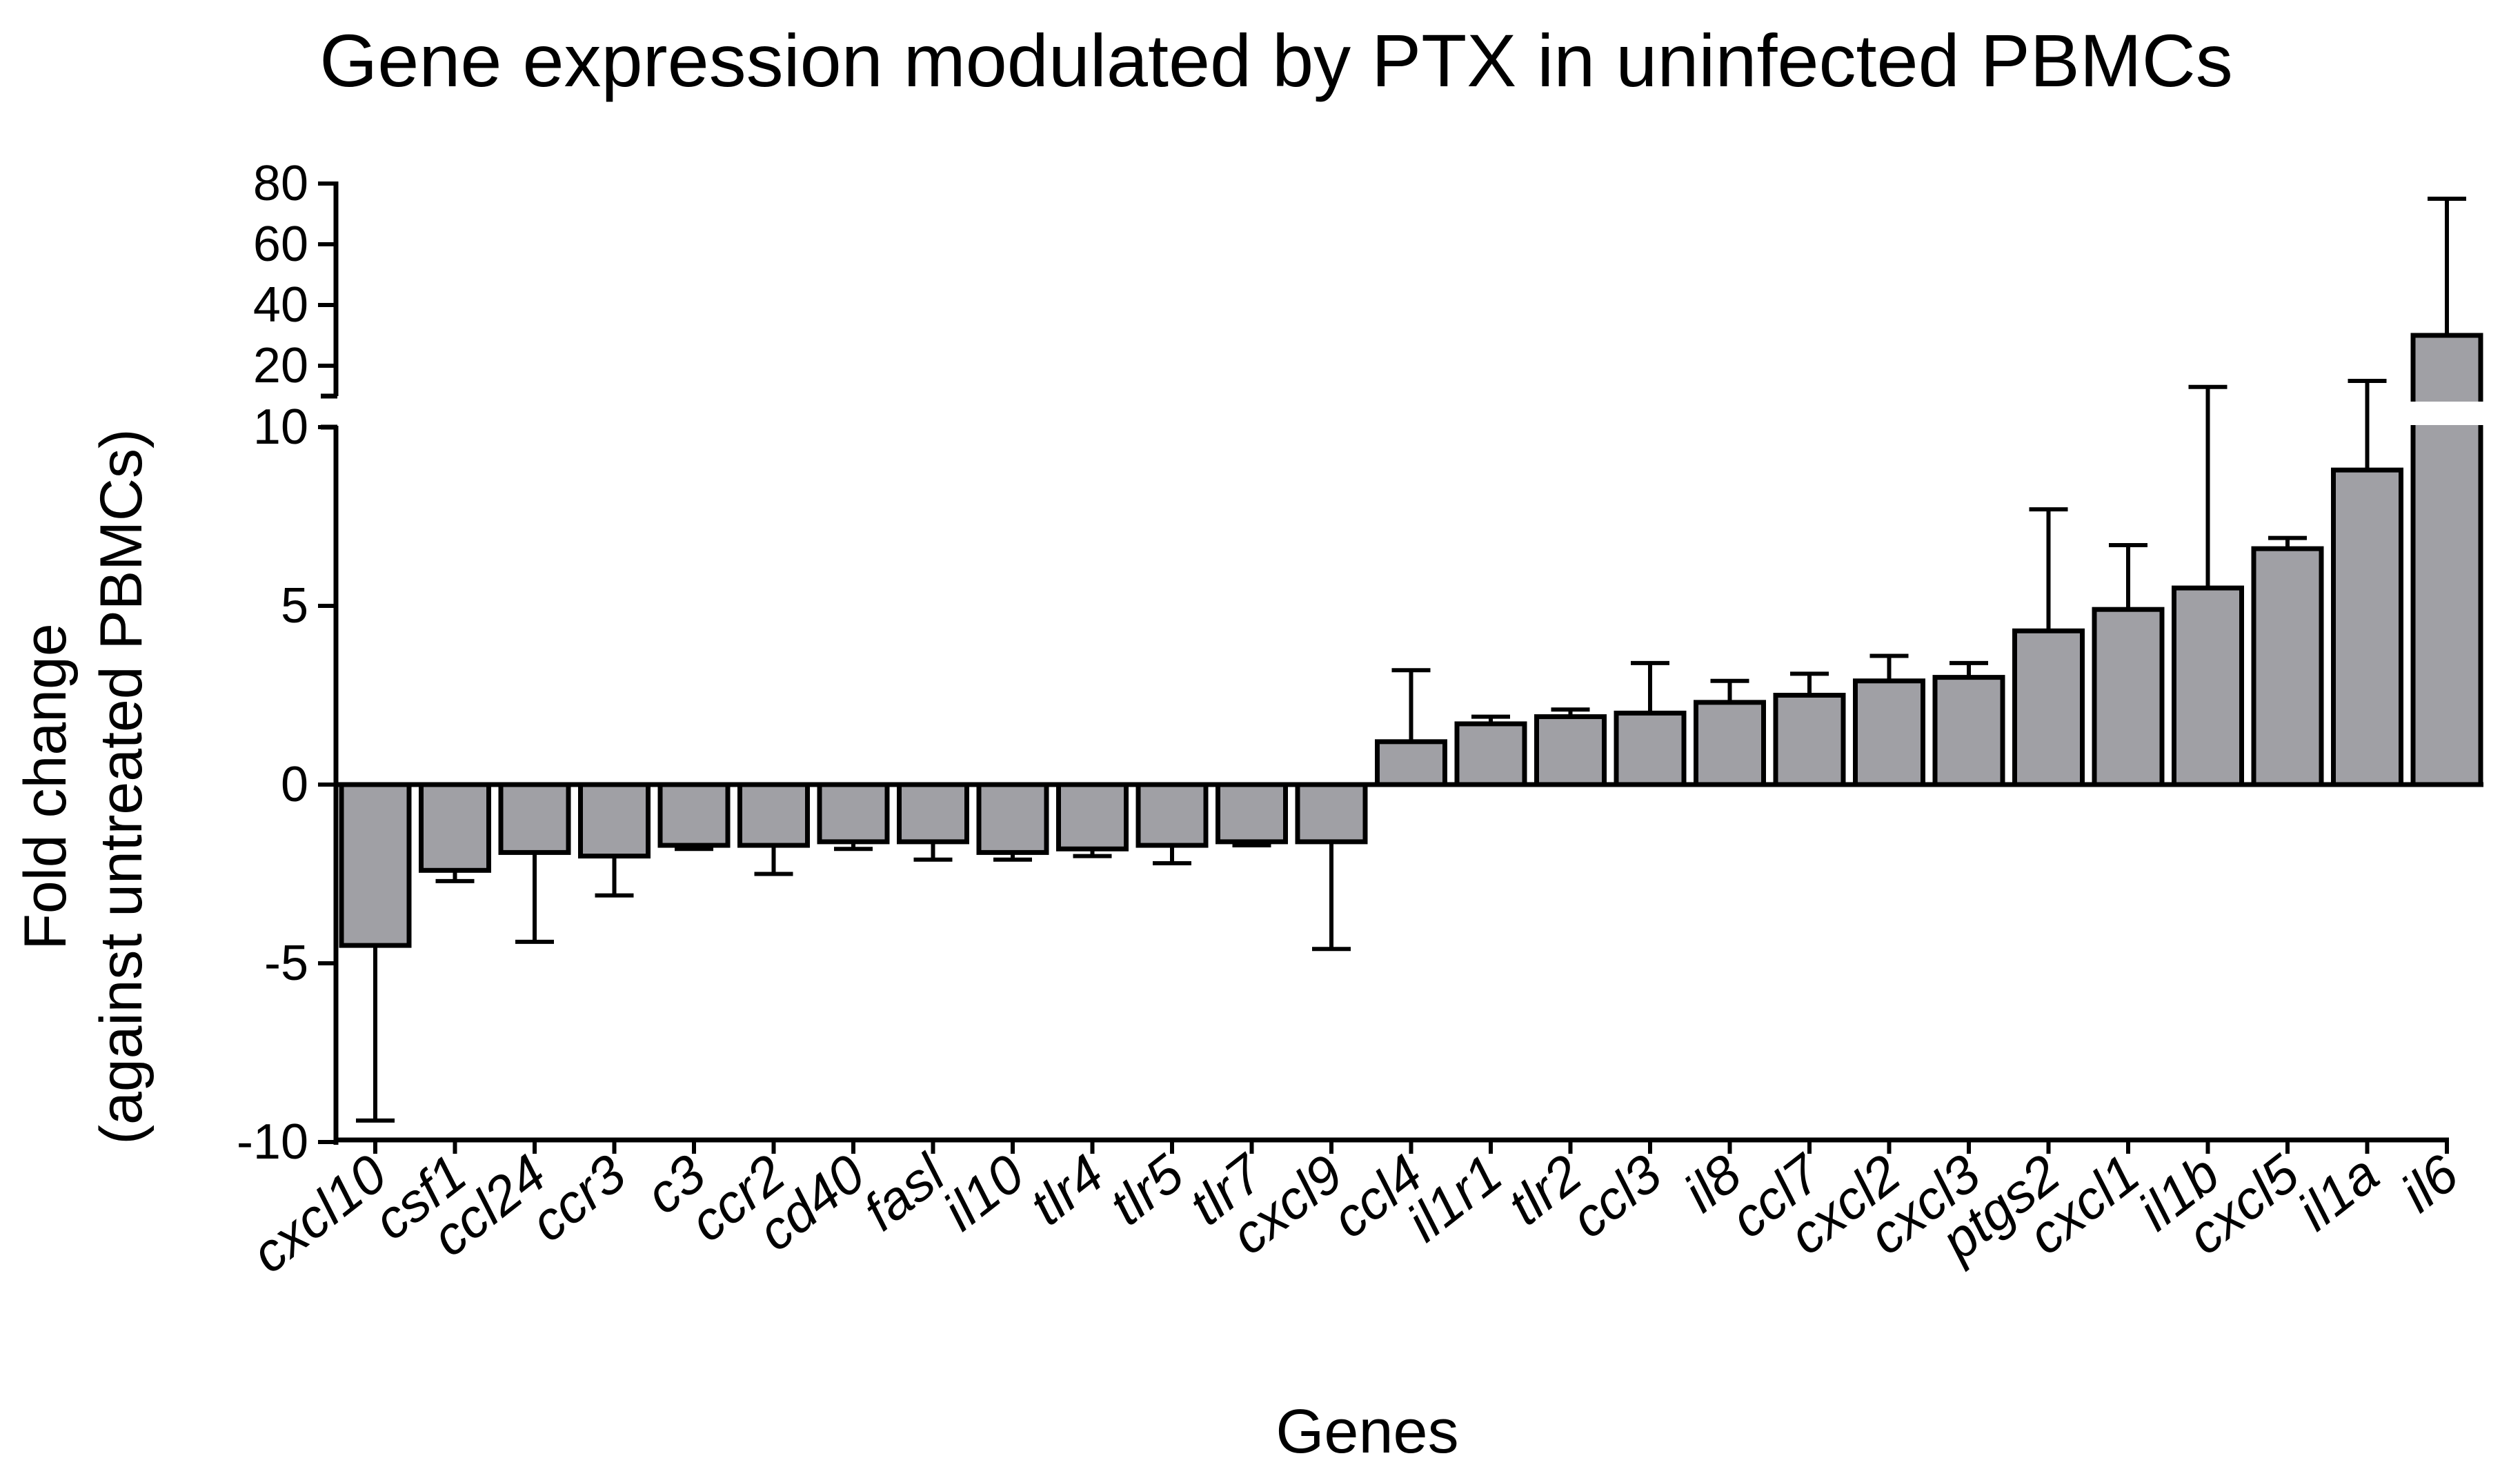 Image resolution: width=2520 pixels, height=1476 pixels. What do you see at coordinates (272, 1142) in the screenshot?
I see `y-tick-label--10: -10` at bounding box center [272, 1142].